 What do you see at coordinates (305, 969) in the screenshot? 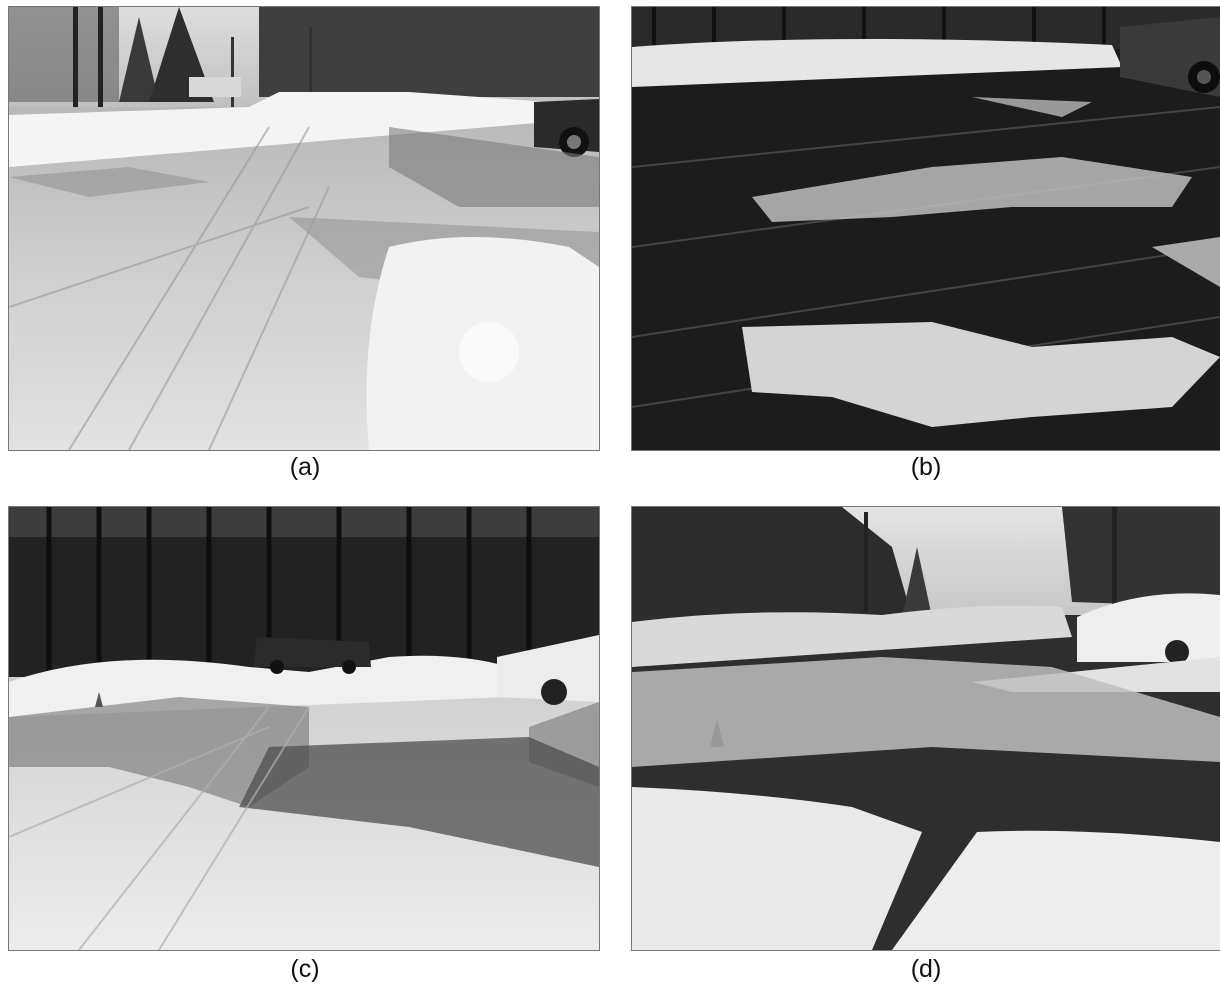
I see `caption-c: (c)` at bounding box center [305, 969].